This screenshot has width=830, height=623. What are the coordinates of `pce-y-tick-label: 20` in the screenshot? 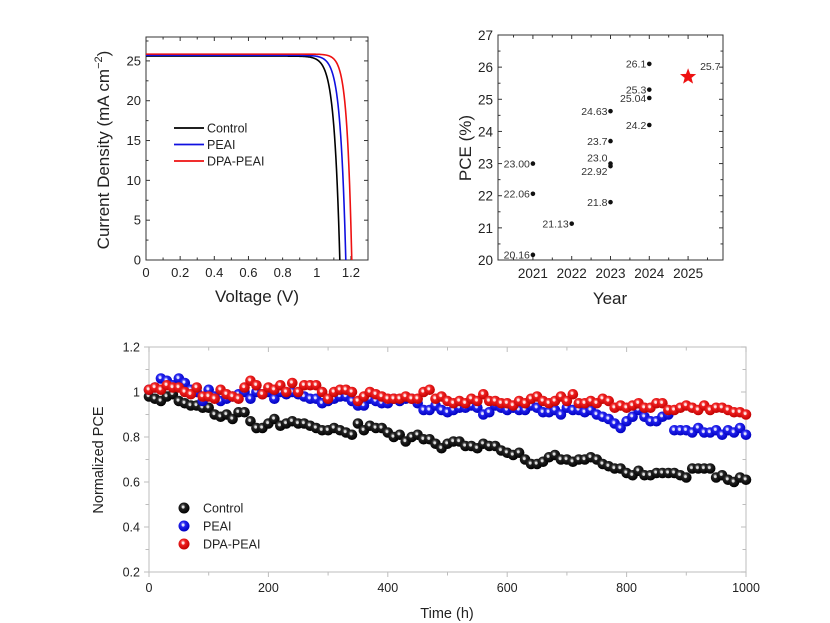 It's located at (485, 260).